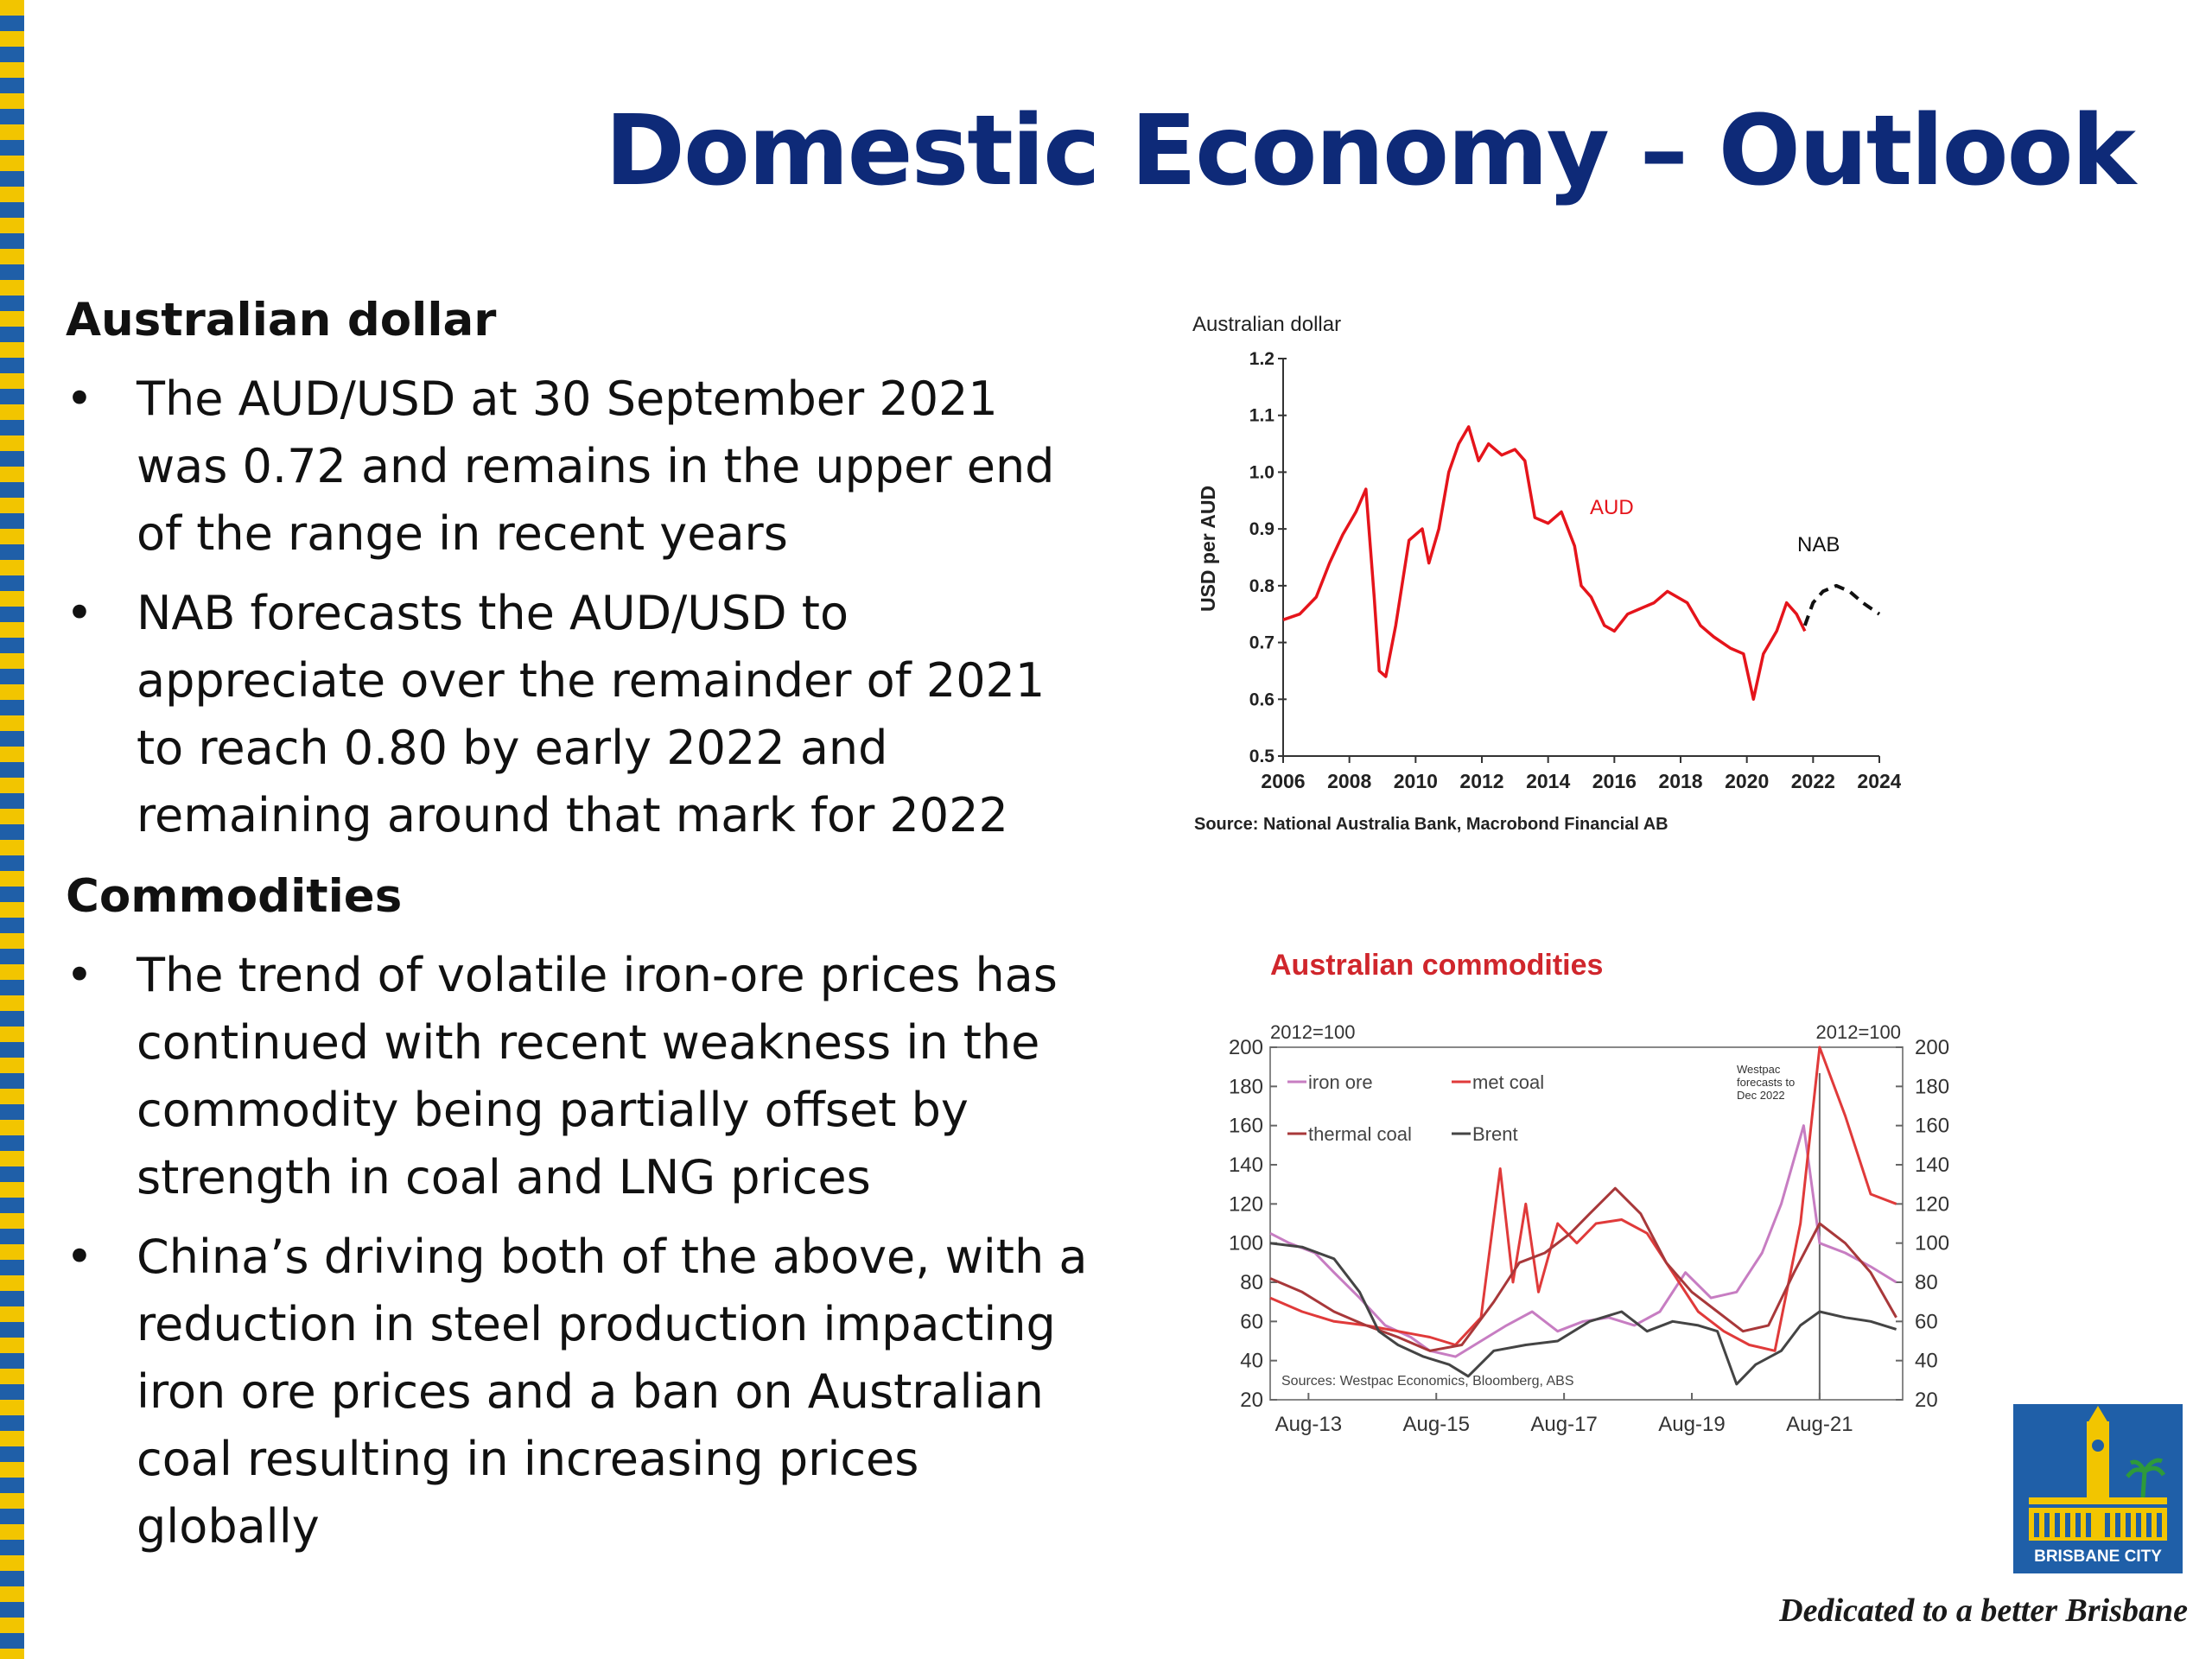 The image size is (2212, 1659). Describe the element at coordinates (1262, 586) in the screenshot. I see `aud-y-tick-label: 0.8` at that location.